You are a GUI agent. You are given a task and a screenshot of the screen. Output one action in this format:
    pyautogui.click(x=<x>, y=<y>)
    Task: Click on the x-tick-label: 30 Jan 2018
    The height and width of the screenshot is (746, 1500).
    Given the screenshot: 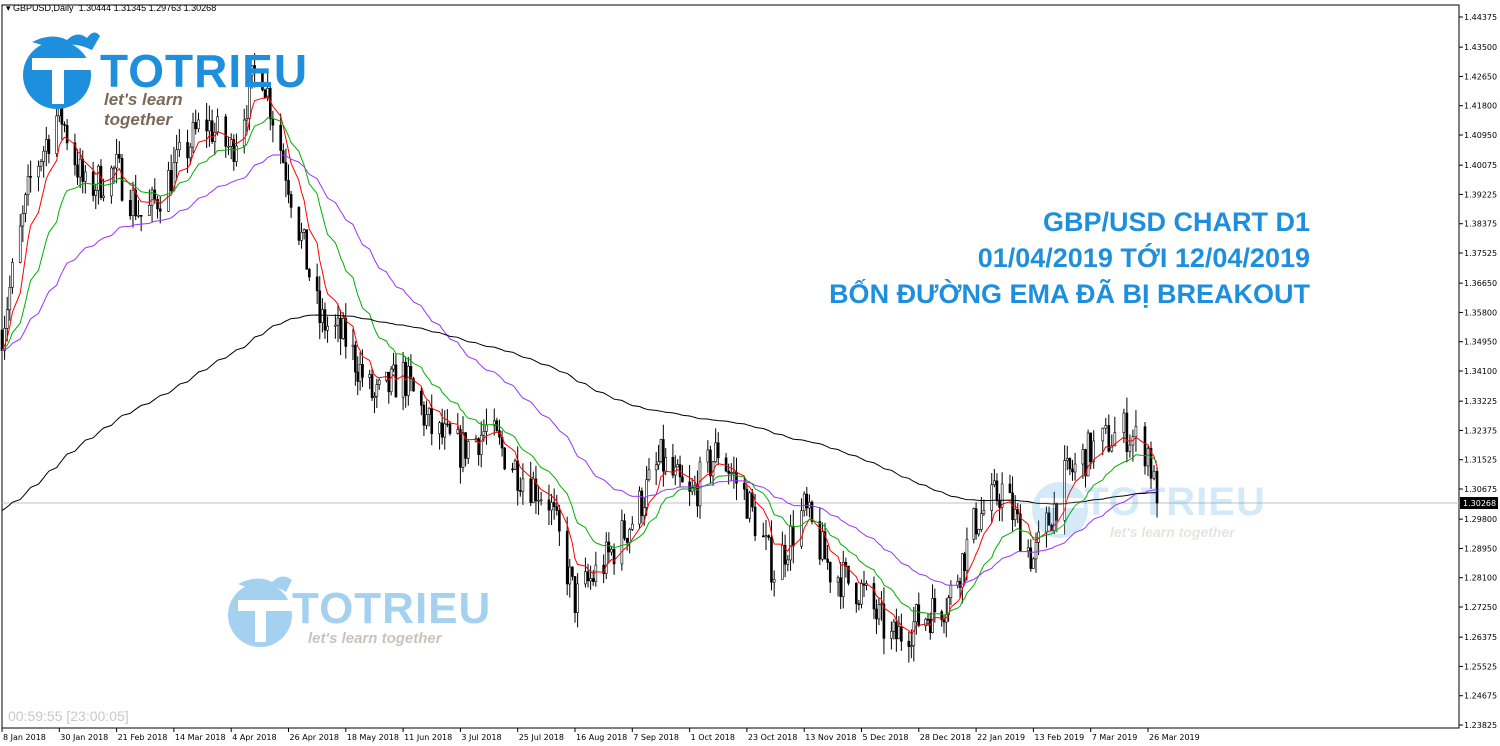 What is the action you would take?
    pyautogui.click(x=84, y=737)
    